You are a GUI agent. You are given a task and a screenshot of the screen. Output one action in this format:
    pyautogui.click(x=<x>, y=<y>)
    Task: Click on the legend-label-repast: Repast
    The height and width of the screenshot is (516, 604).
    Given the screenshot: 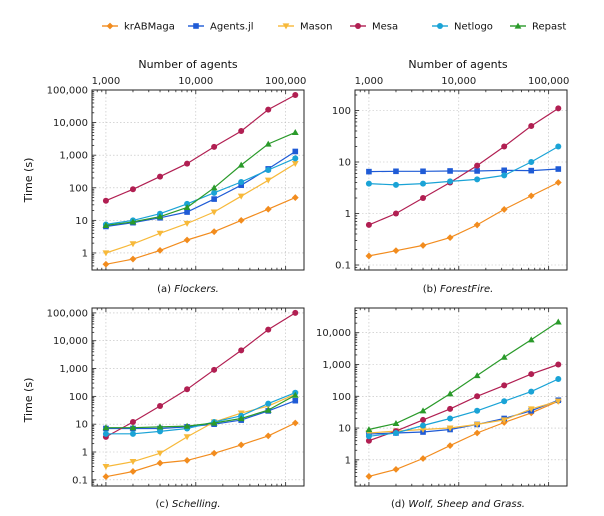 What is the action you would take?
    pyautogui.click(x=549, y=27)
    